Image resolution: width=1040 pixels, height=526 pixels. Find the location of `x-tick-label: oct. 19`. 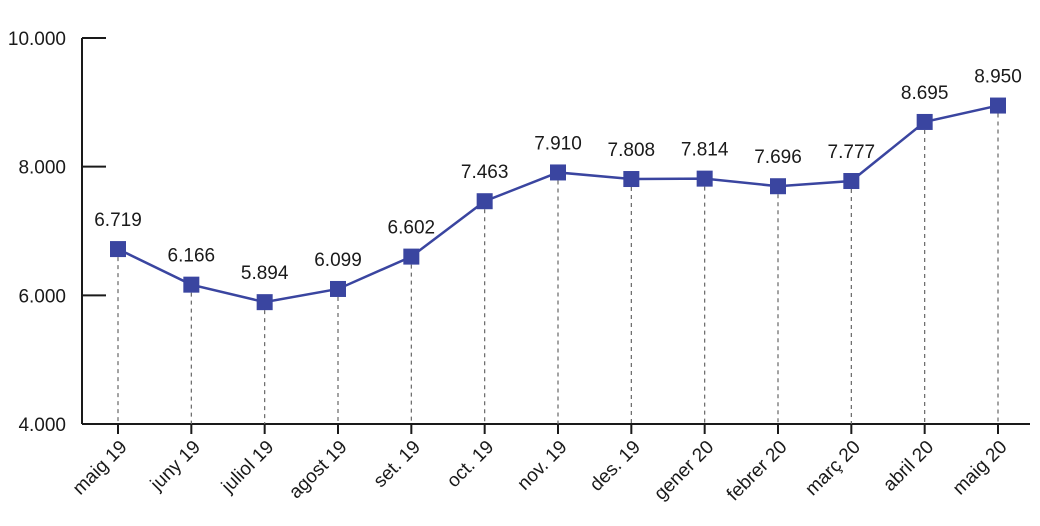

x-tick-label: oct. 19 is located at coordinates (470, 464).